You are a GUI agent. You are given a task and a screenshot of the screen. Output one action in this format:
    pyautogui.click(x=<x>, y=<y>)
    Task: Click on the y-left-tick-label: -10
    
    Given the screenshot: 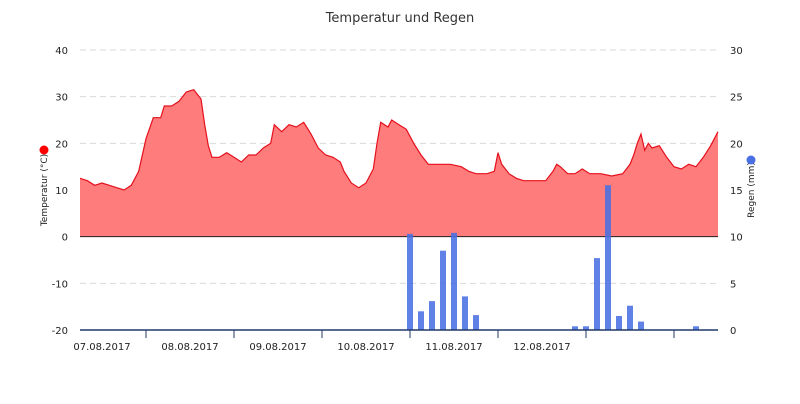 What is the action you would take?
    pyautogui.click(x=60, y=284)
    